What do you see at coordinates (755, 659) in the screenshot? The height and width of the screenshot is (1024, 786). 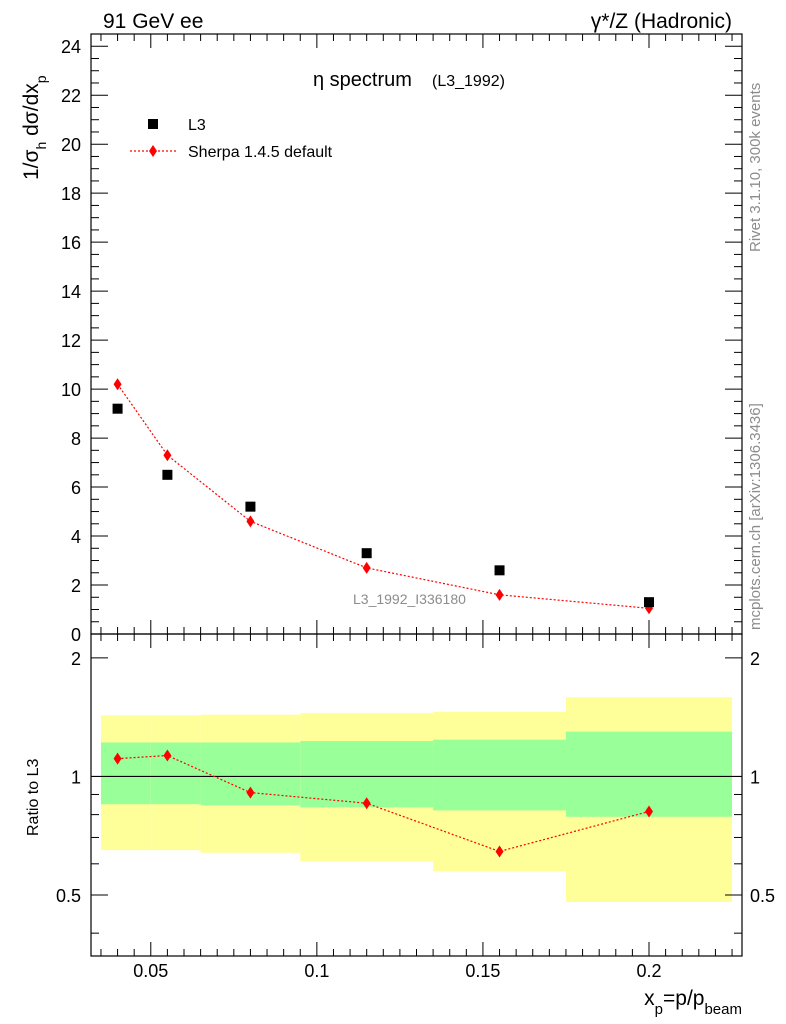 I see `ratio-tick-label-right: 2` at bounding box center [755, 659].